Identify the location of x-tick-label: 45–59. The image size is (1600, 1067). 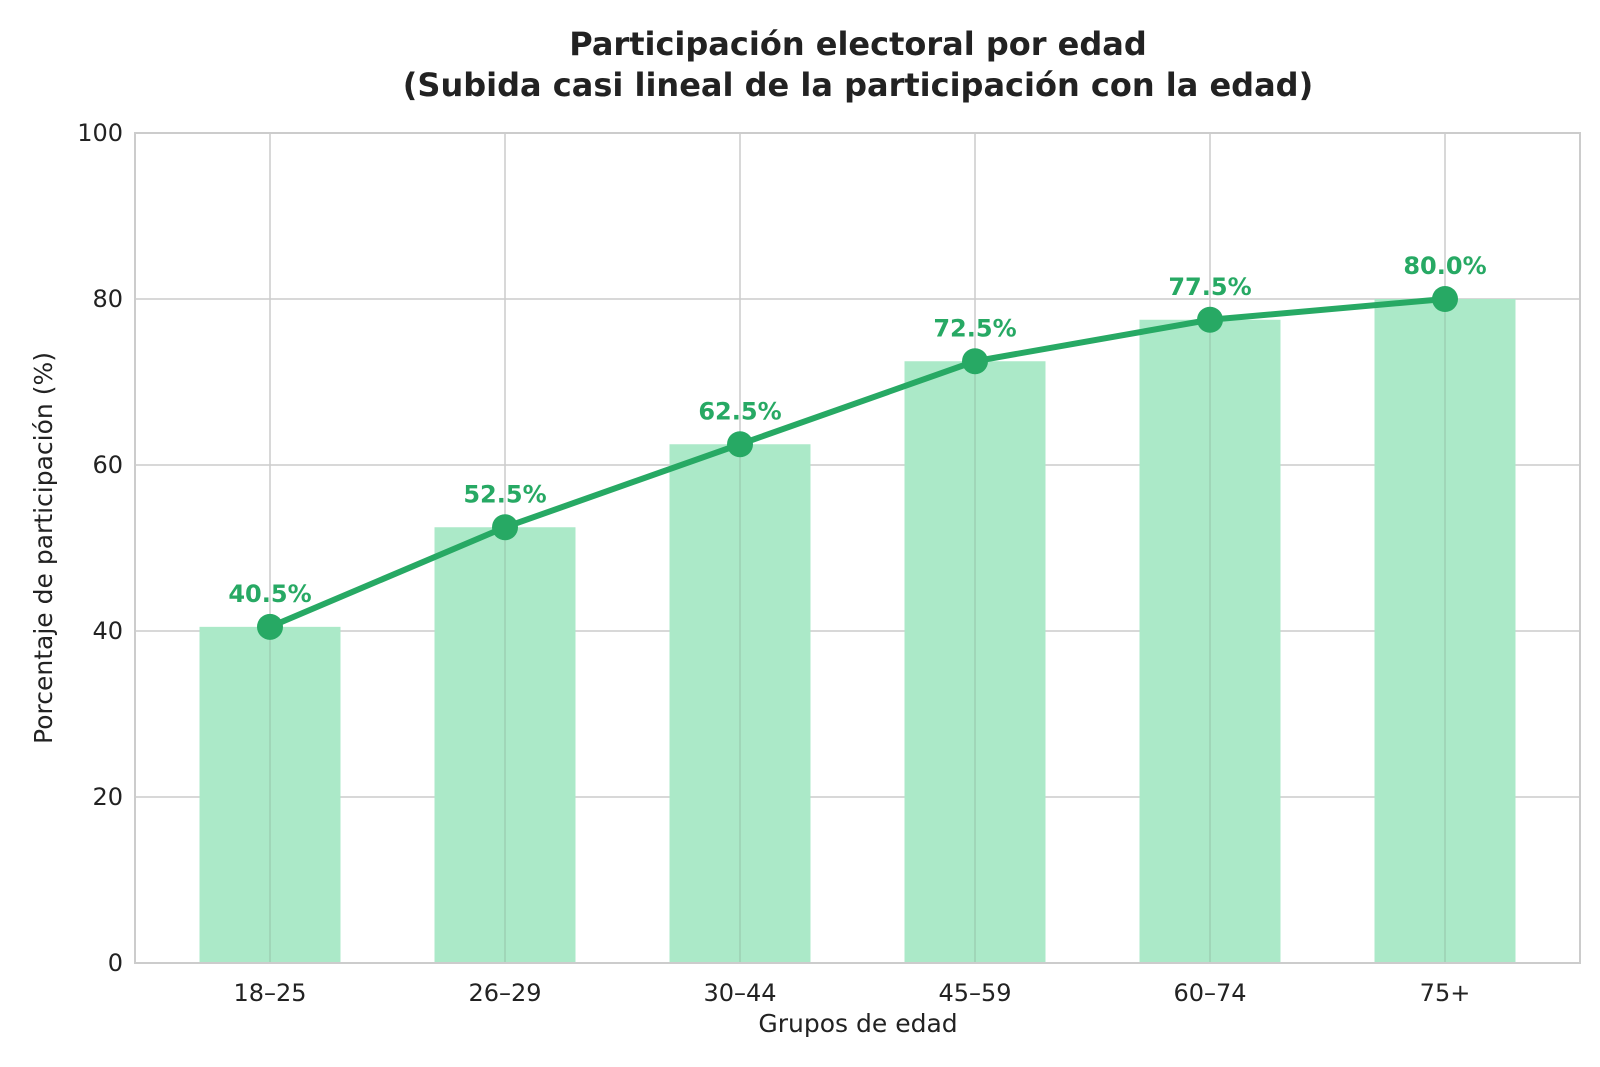
(974, 993).